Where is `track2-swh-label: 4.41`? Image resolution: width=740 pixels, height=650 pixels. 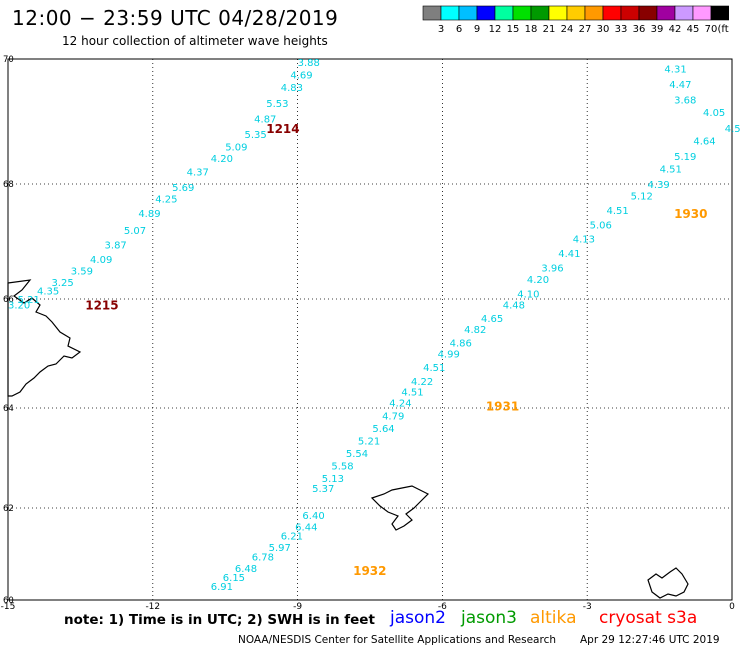 track2-swh-label: 4.41 is located at coordinates (569, 254).